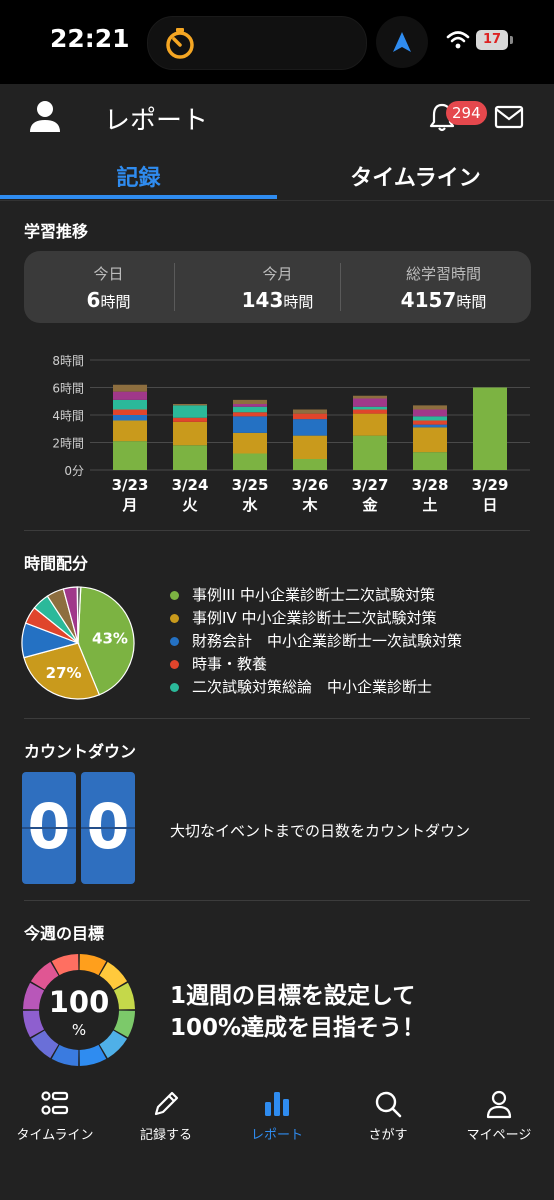 Image resolution: width=554 pixels, height=1200 pixels. I want to click on stat-value: 4157時間, so click(443, 300).